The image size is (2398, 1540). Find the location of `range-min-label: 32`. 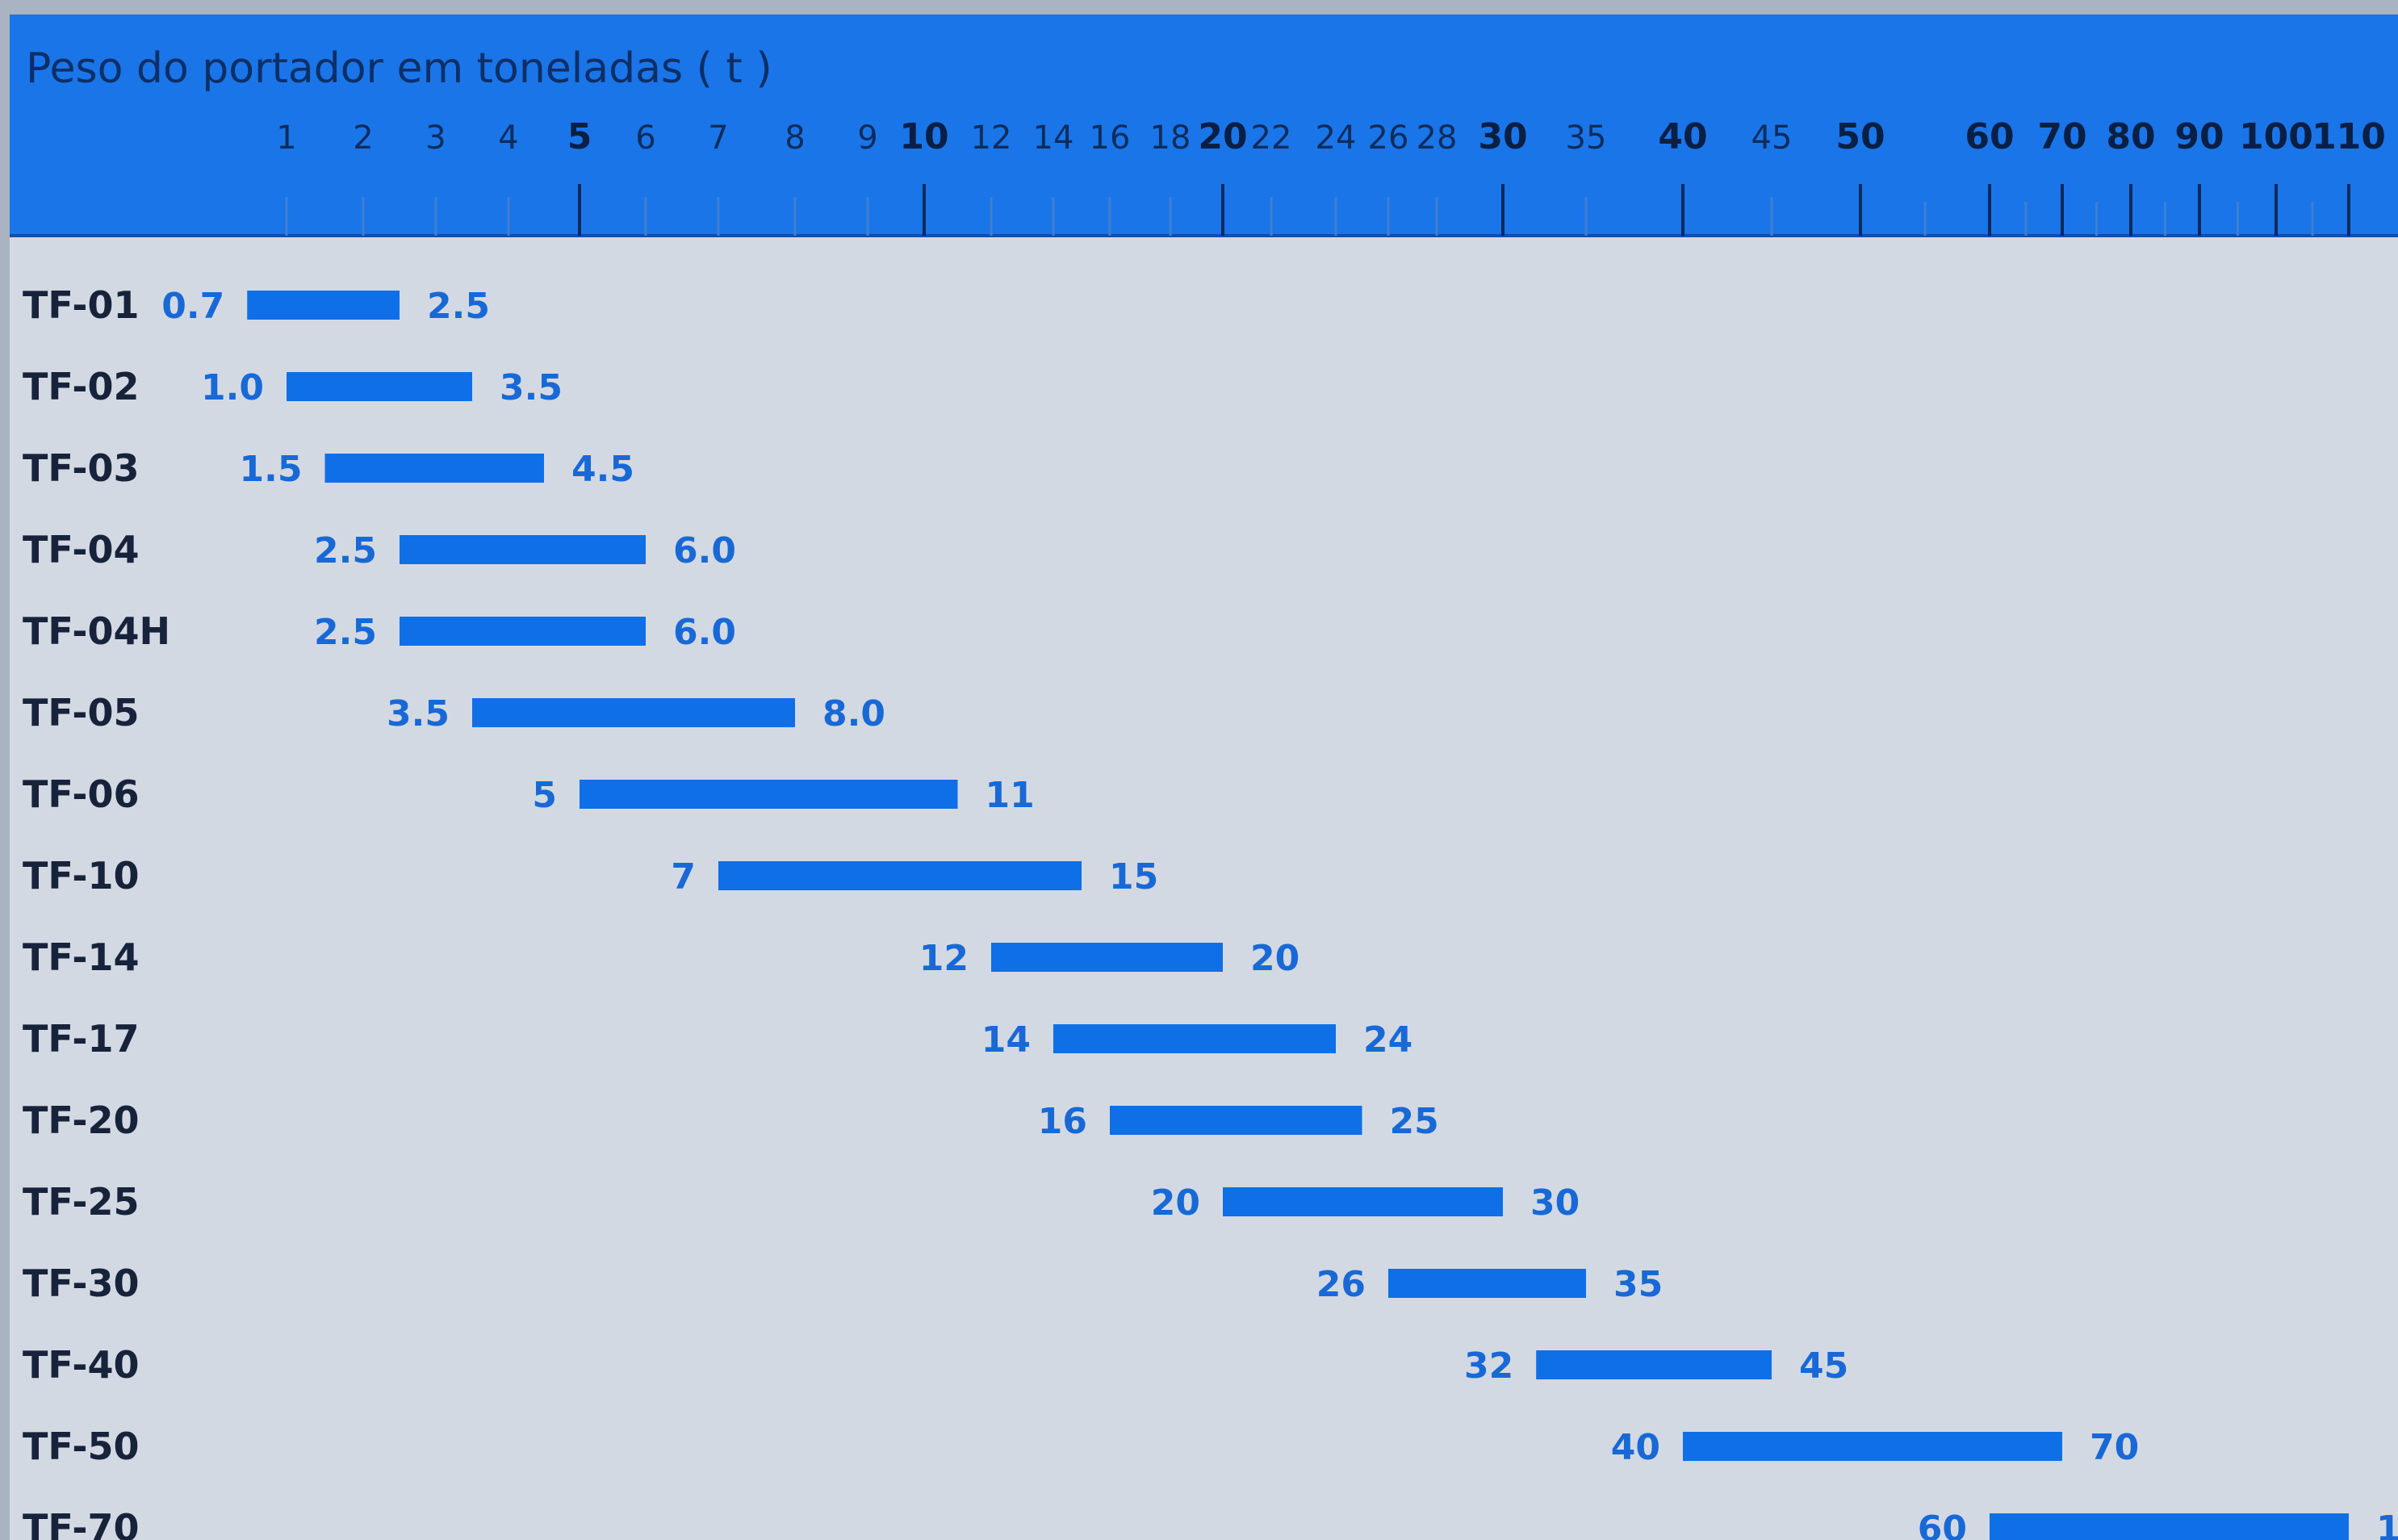

range-min-label: 32 is located at coordinates (1488, 1366).